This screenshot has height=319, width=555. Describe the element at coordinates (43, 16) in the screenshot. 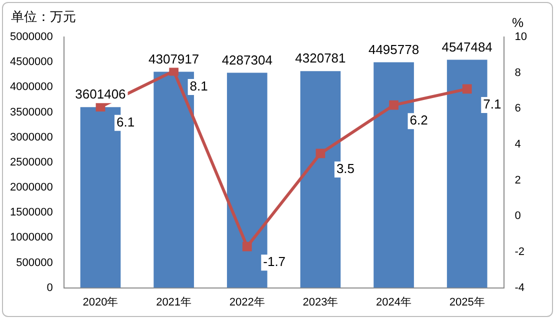

I see `y-axis-title: 单位：万元` at that location.